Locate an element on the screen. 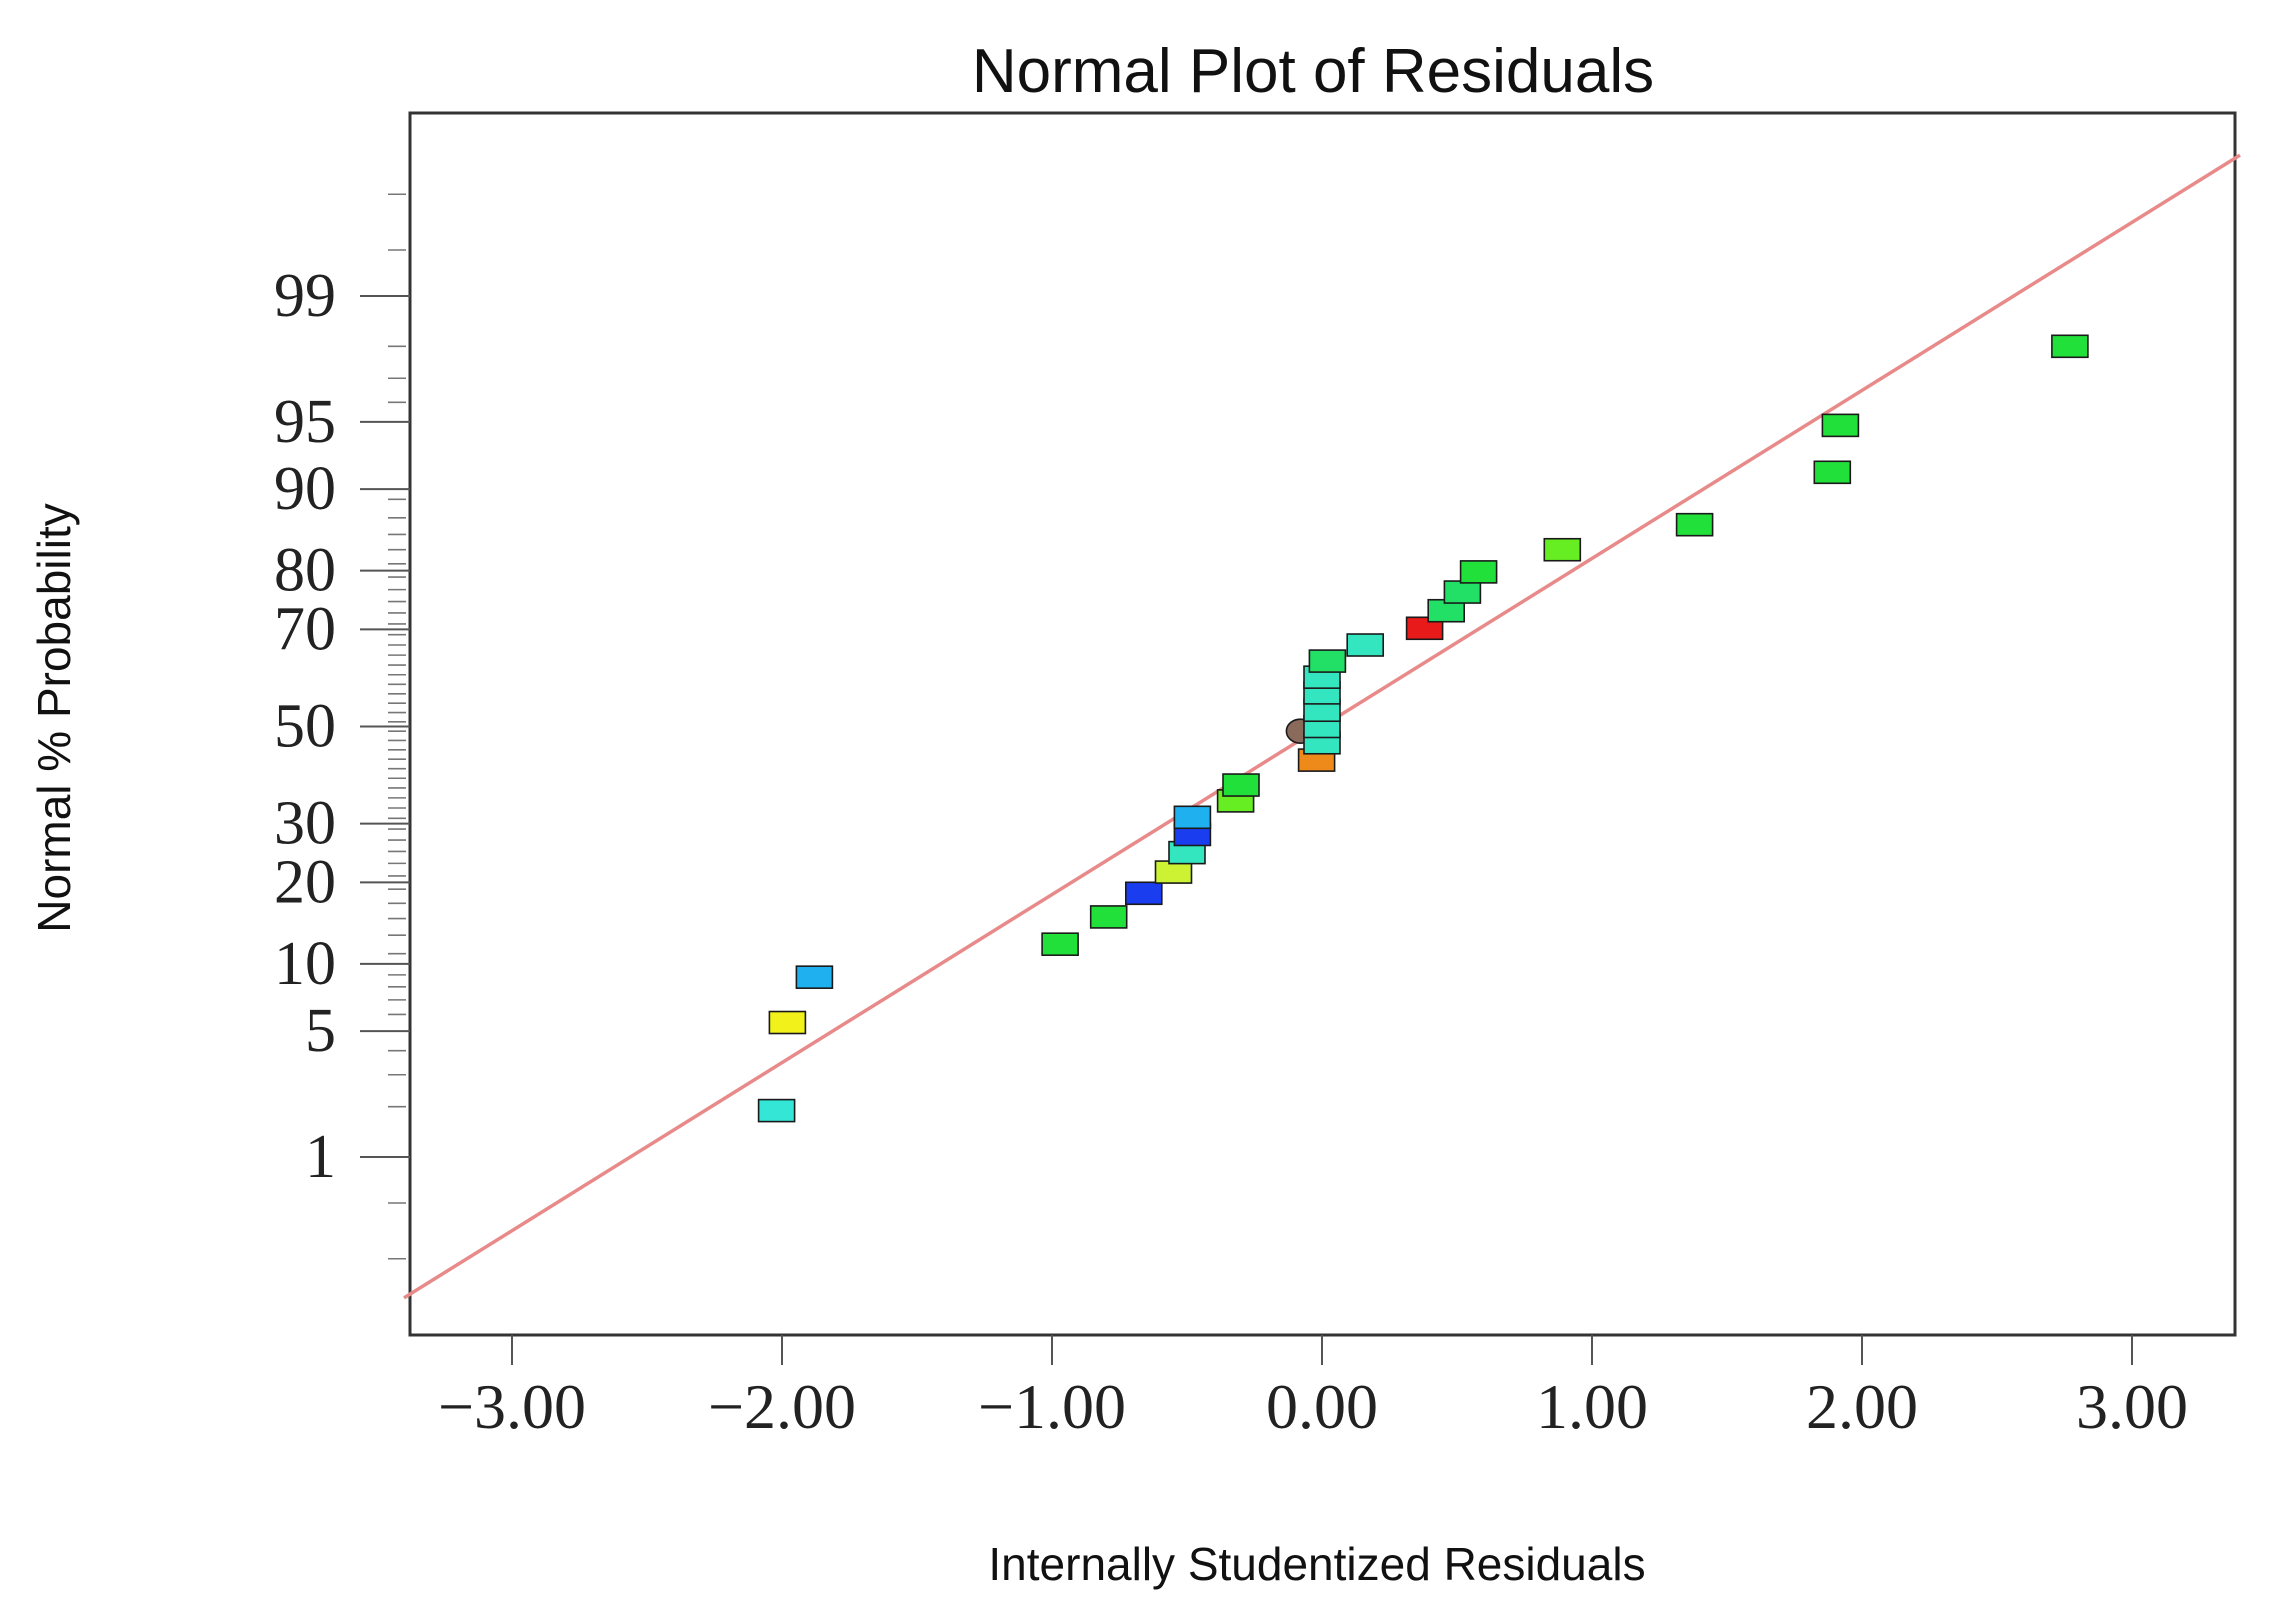 This screenshot has height=1605, width=2280. x-tick-label: 2.00 is located at coordinates (1862, 1406).